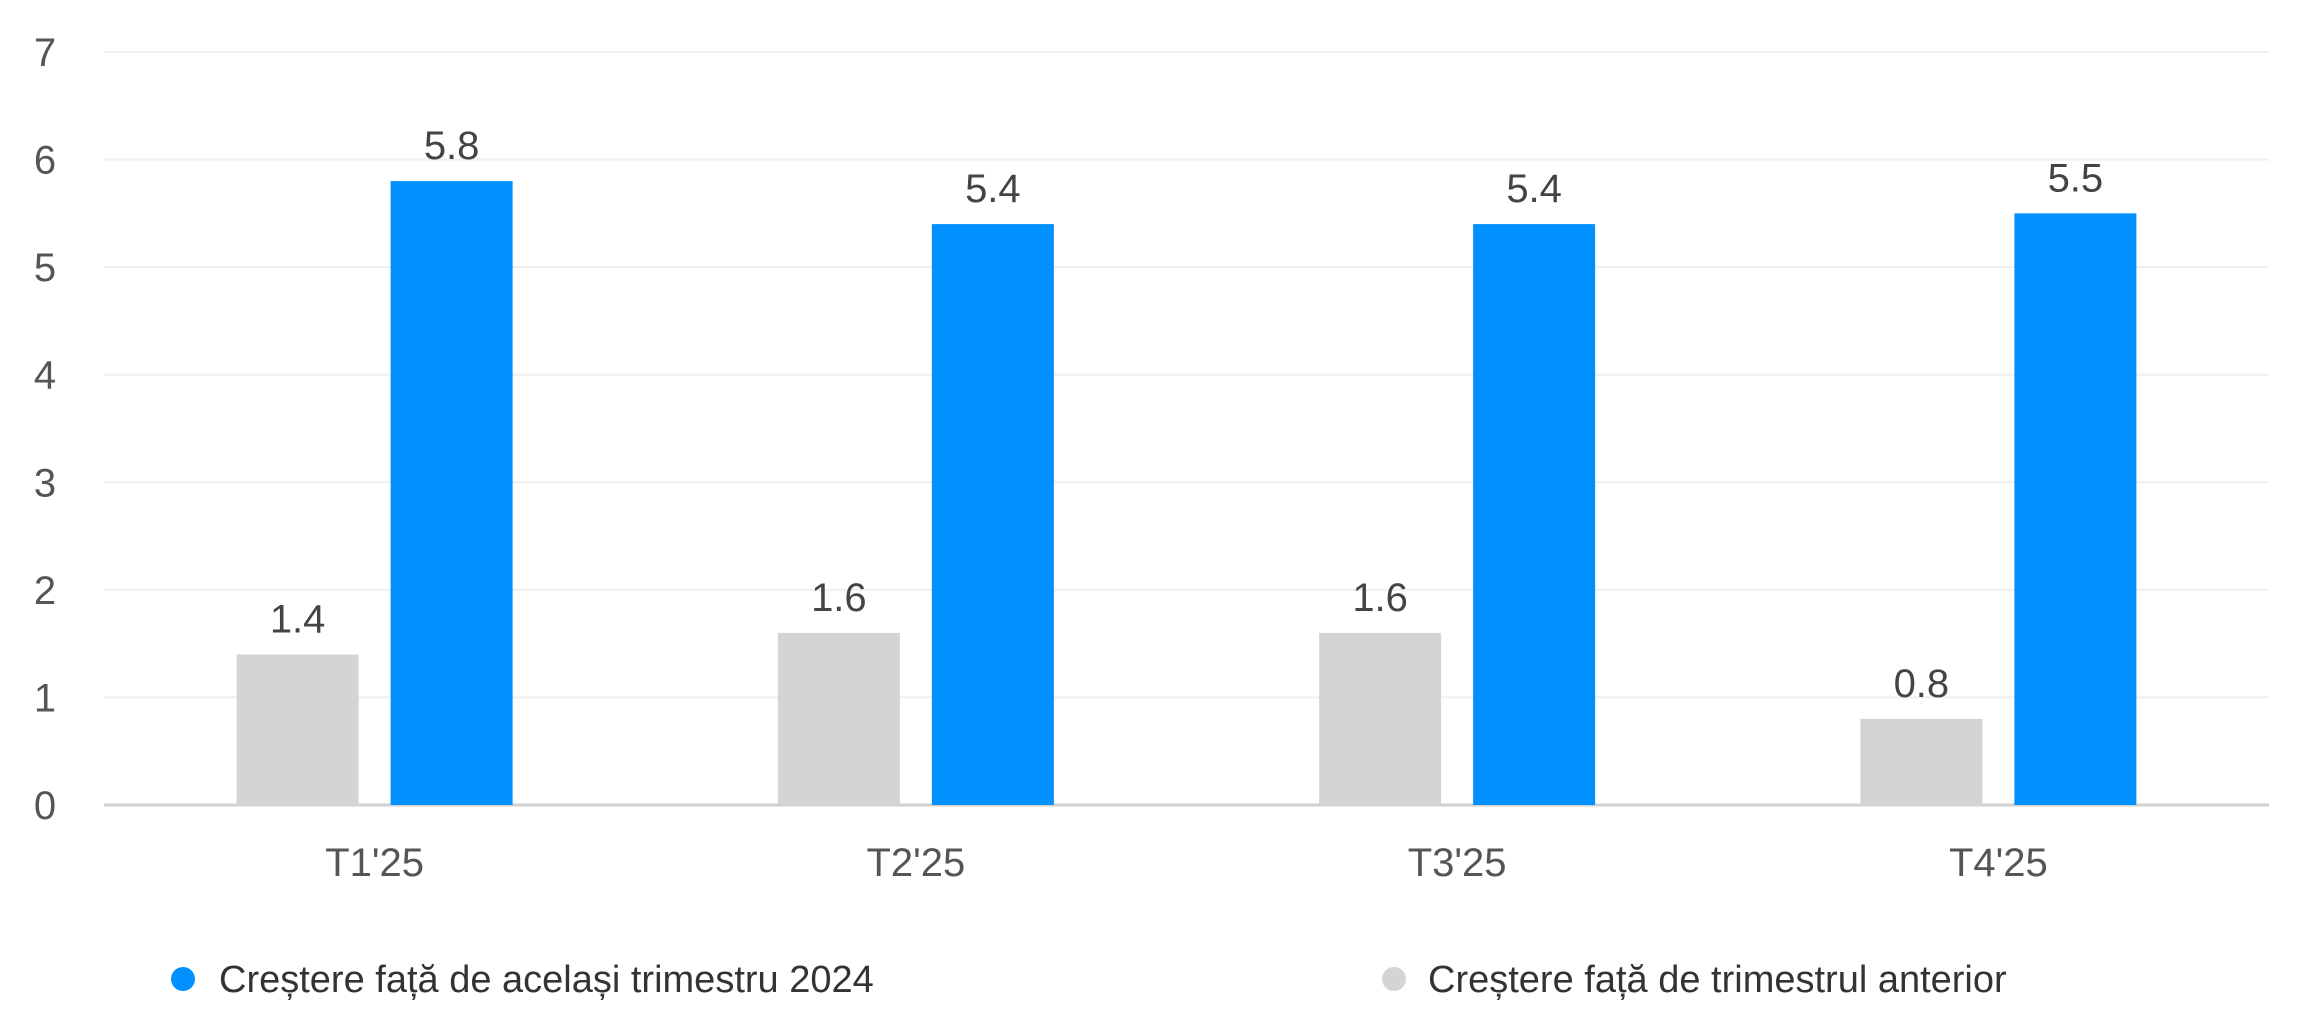  What do you see at coordinates (45, 698) in the screenshot?
I see `y-tick-label: 1` at bounding box center [45, 698].